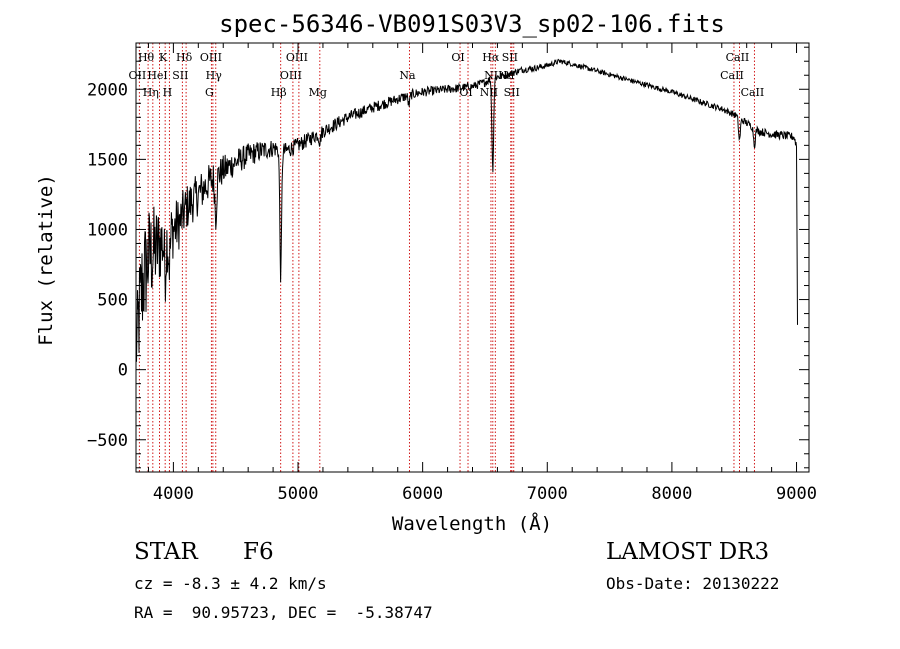 The height and width of the screenshot is (649, 900). Describe the element at coordinates (151, 92) in the screenshot. I see `reference-line-label: Hη` at that location.